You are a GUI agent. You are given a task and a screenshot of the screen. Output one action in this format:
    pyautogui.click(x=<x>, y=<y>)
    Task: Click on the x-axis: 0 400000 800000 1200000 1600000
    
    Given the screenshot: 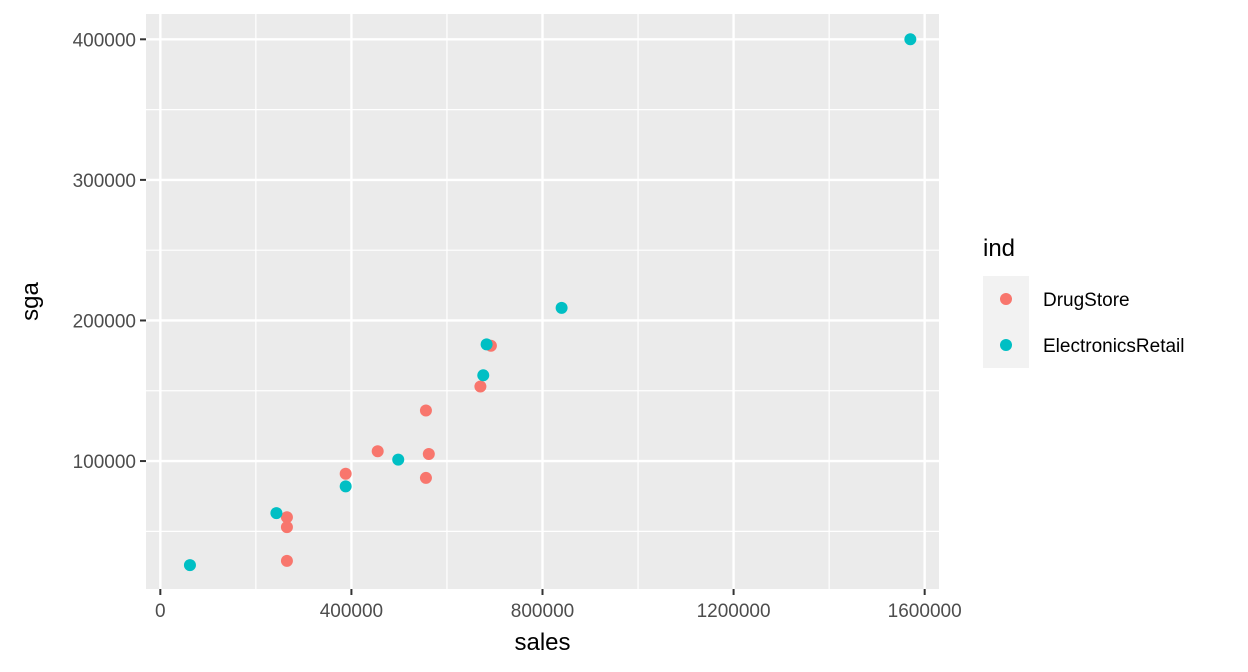 What is the action you would take?
    pyautogui.click(x=558, y=605)
    